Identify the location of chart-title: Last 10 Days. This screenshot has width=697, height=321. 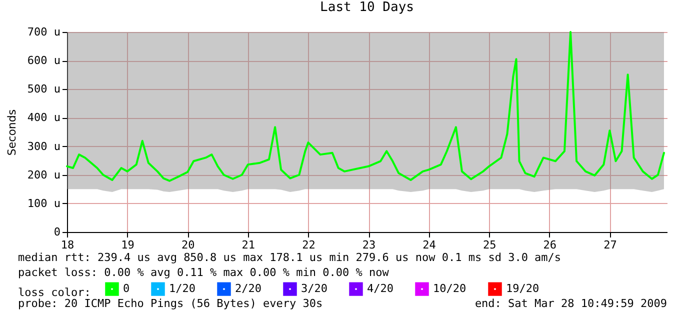
(367, 7).